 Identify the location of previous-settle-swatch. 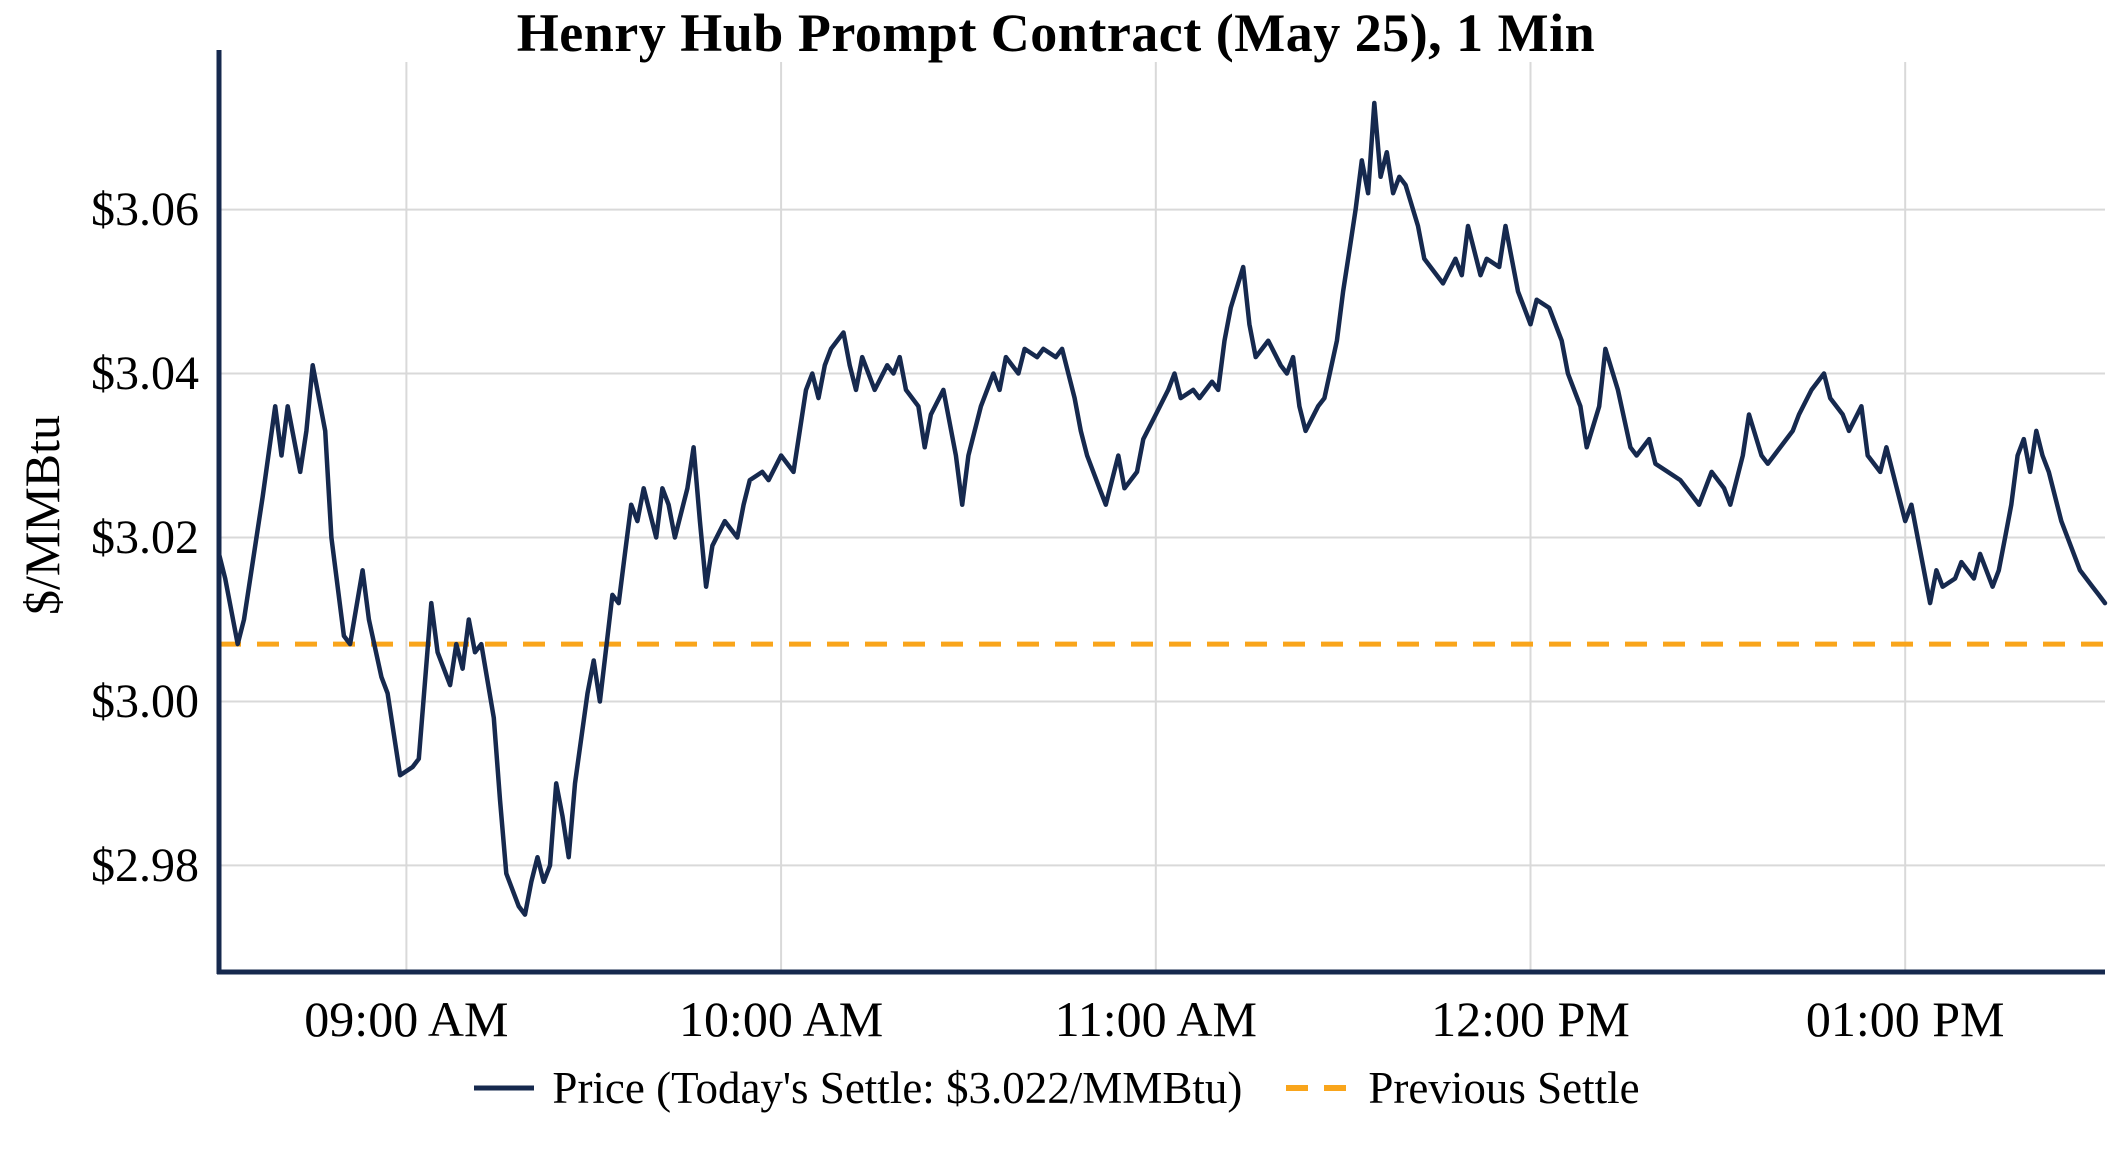
(1318, 1088).